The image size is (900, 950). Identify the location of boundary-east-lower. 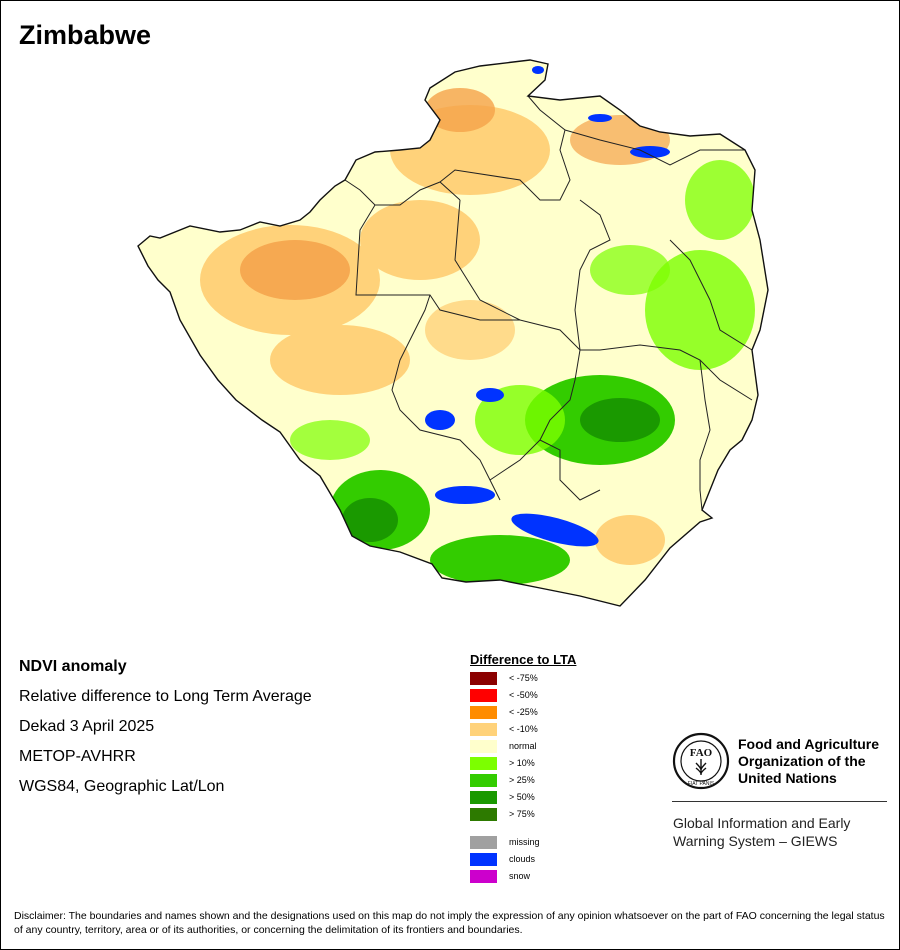
(711, 295).